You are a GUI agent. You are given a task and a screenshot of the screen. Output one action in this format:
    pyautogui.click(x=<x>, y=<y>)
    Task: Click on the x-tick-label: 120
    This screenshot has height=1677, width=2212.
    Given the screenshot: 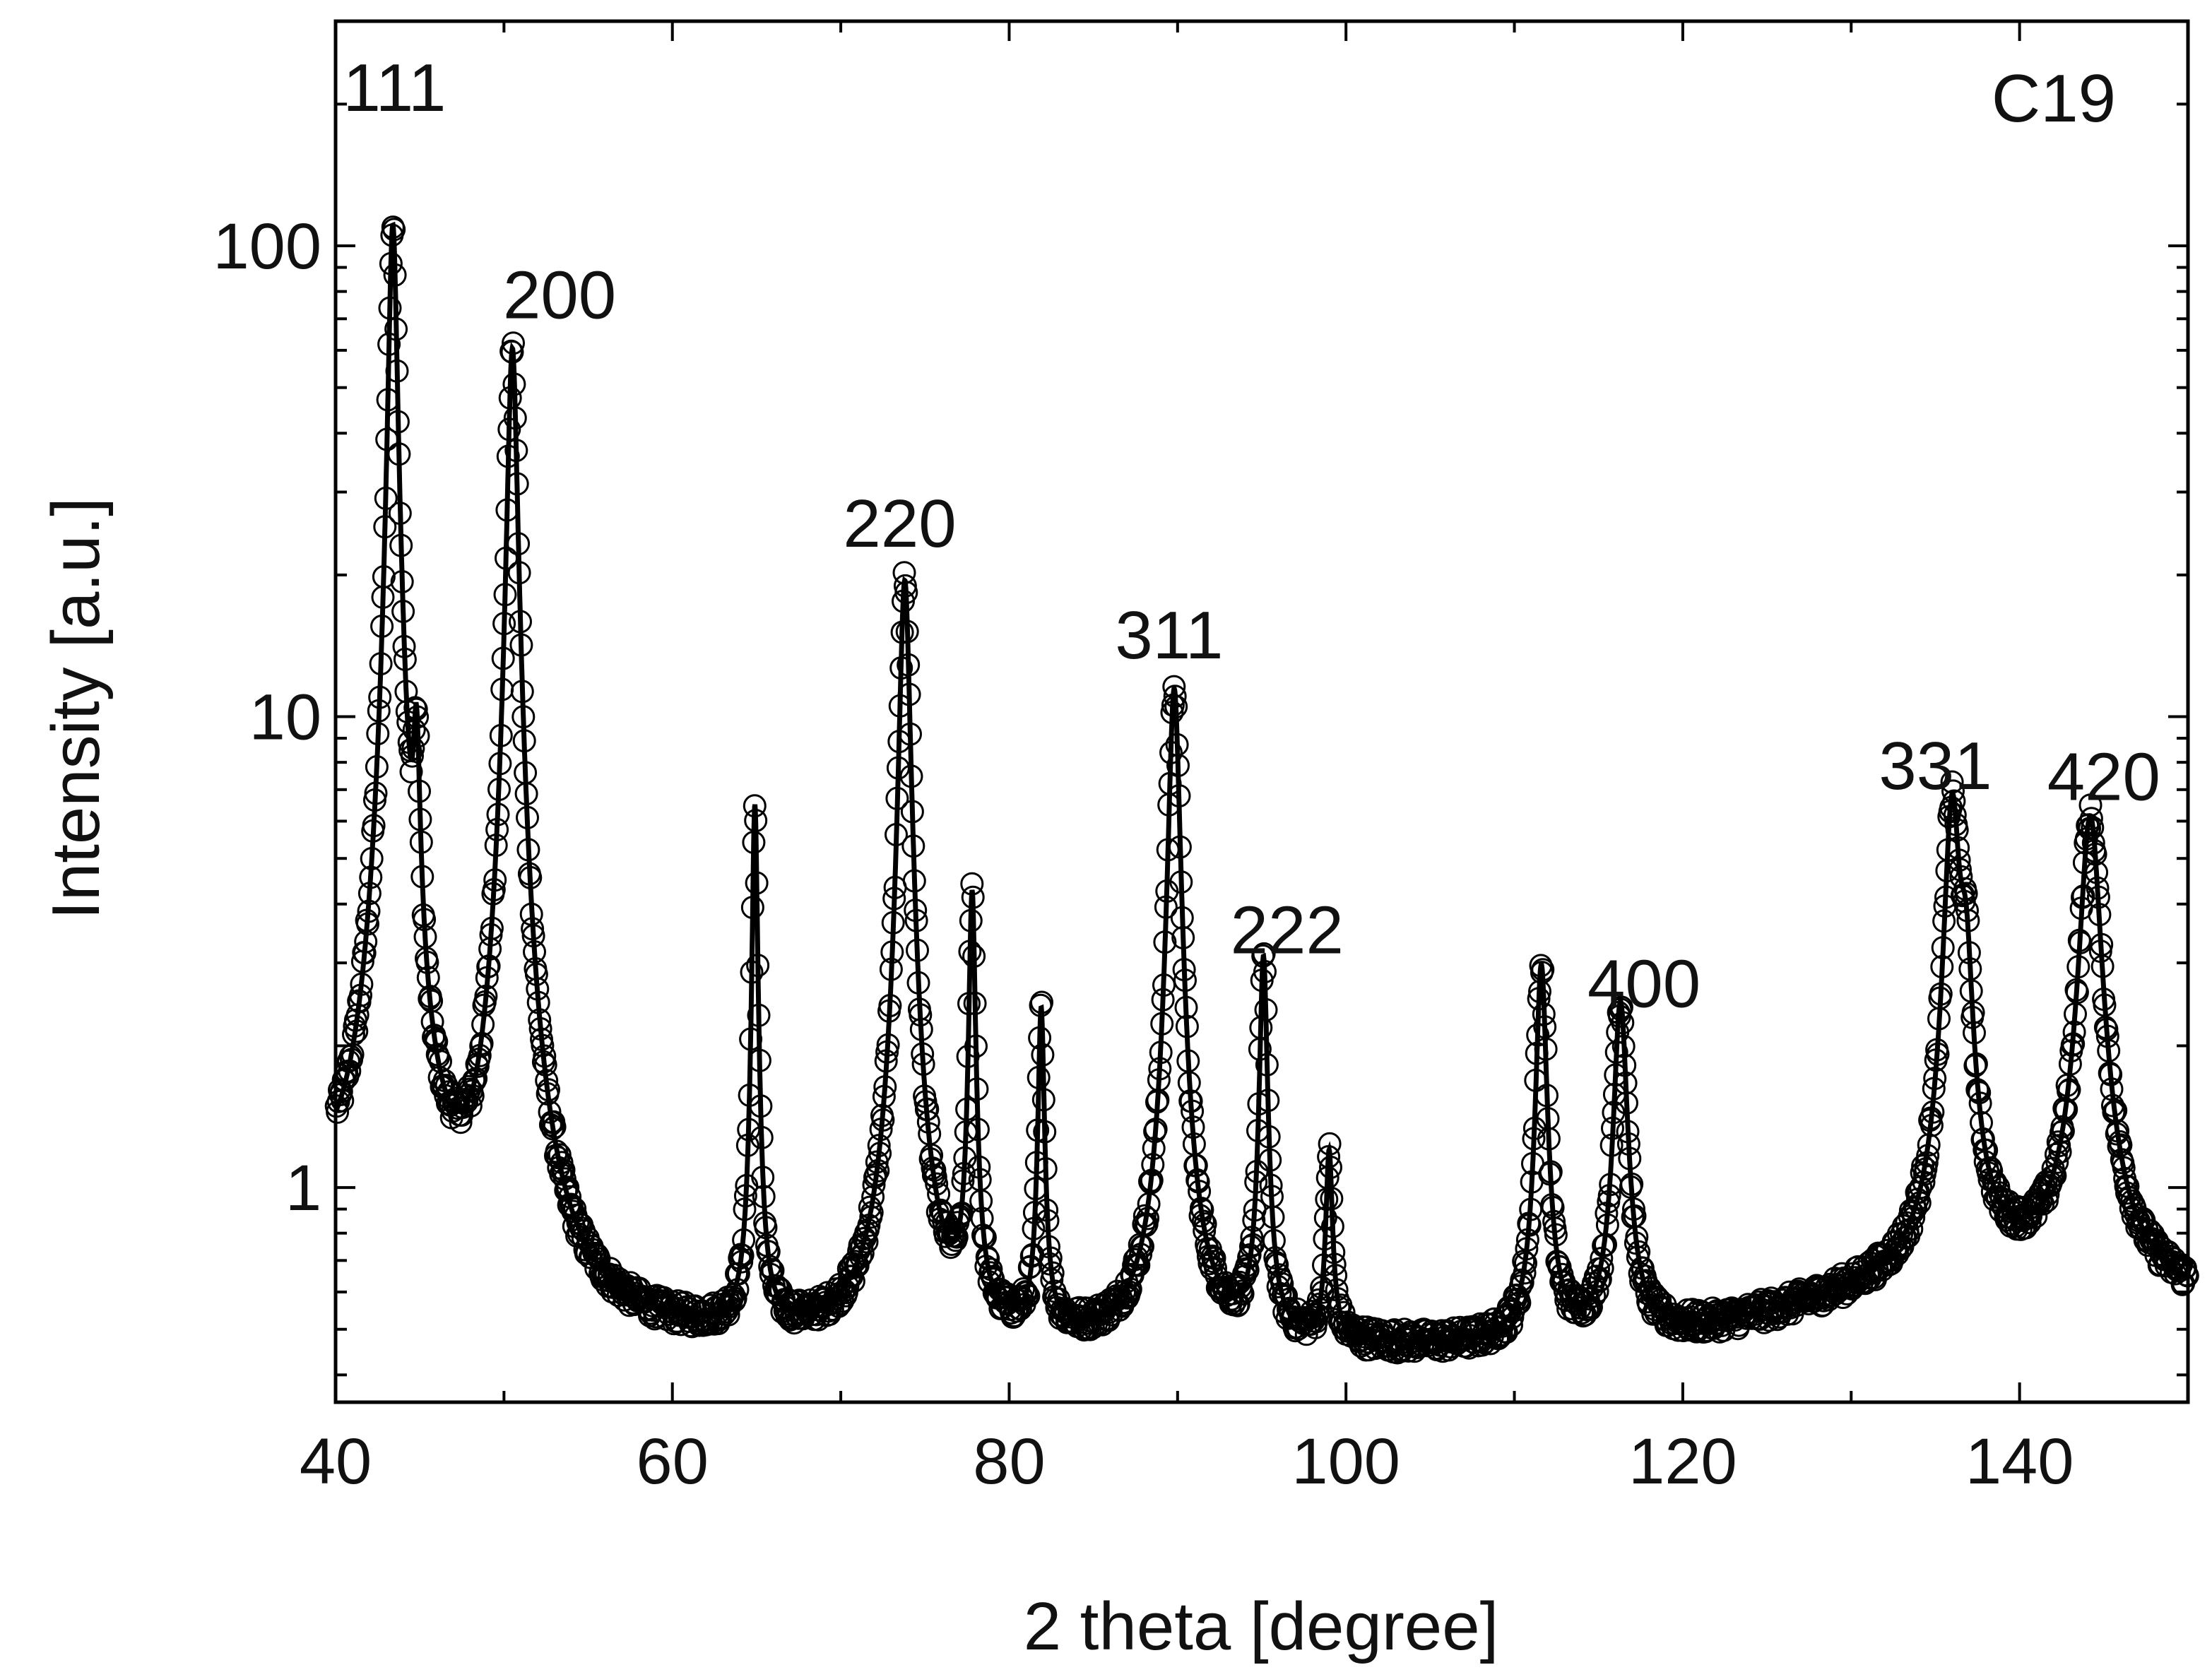 What is the action you would take?
    pyautogui.click(x=1682, y=1462)
    